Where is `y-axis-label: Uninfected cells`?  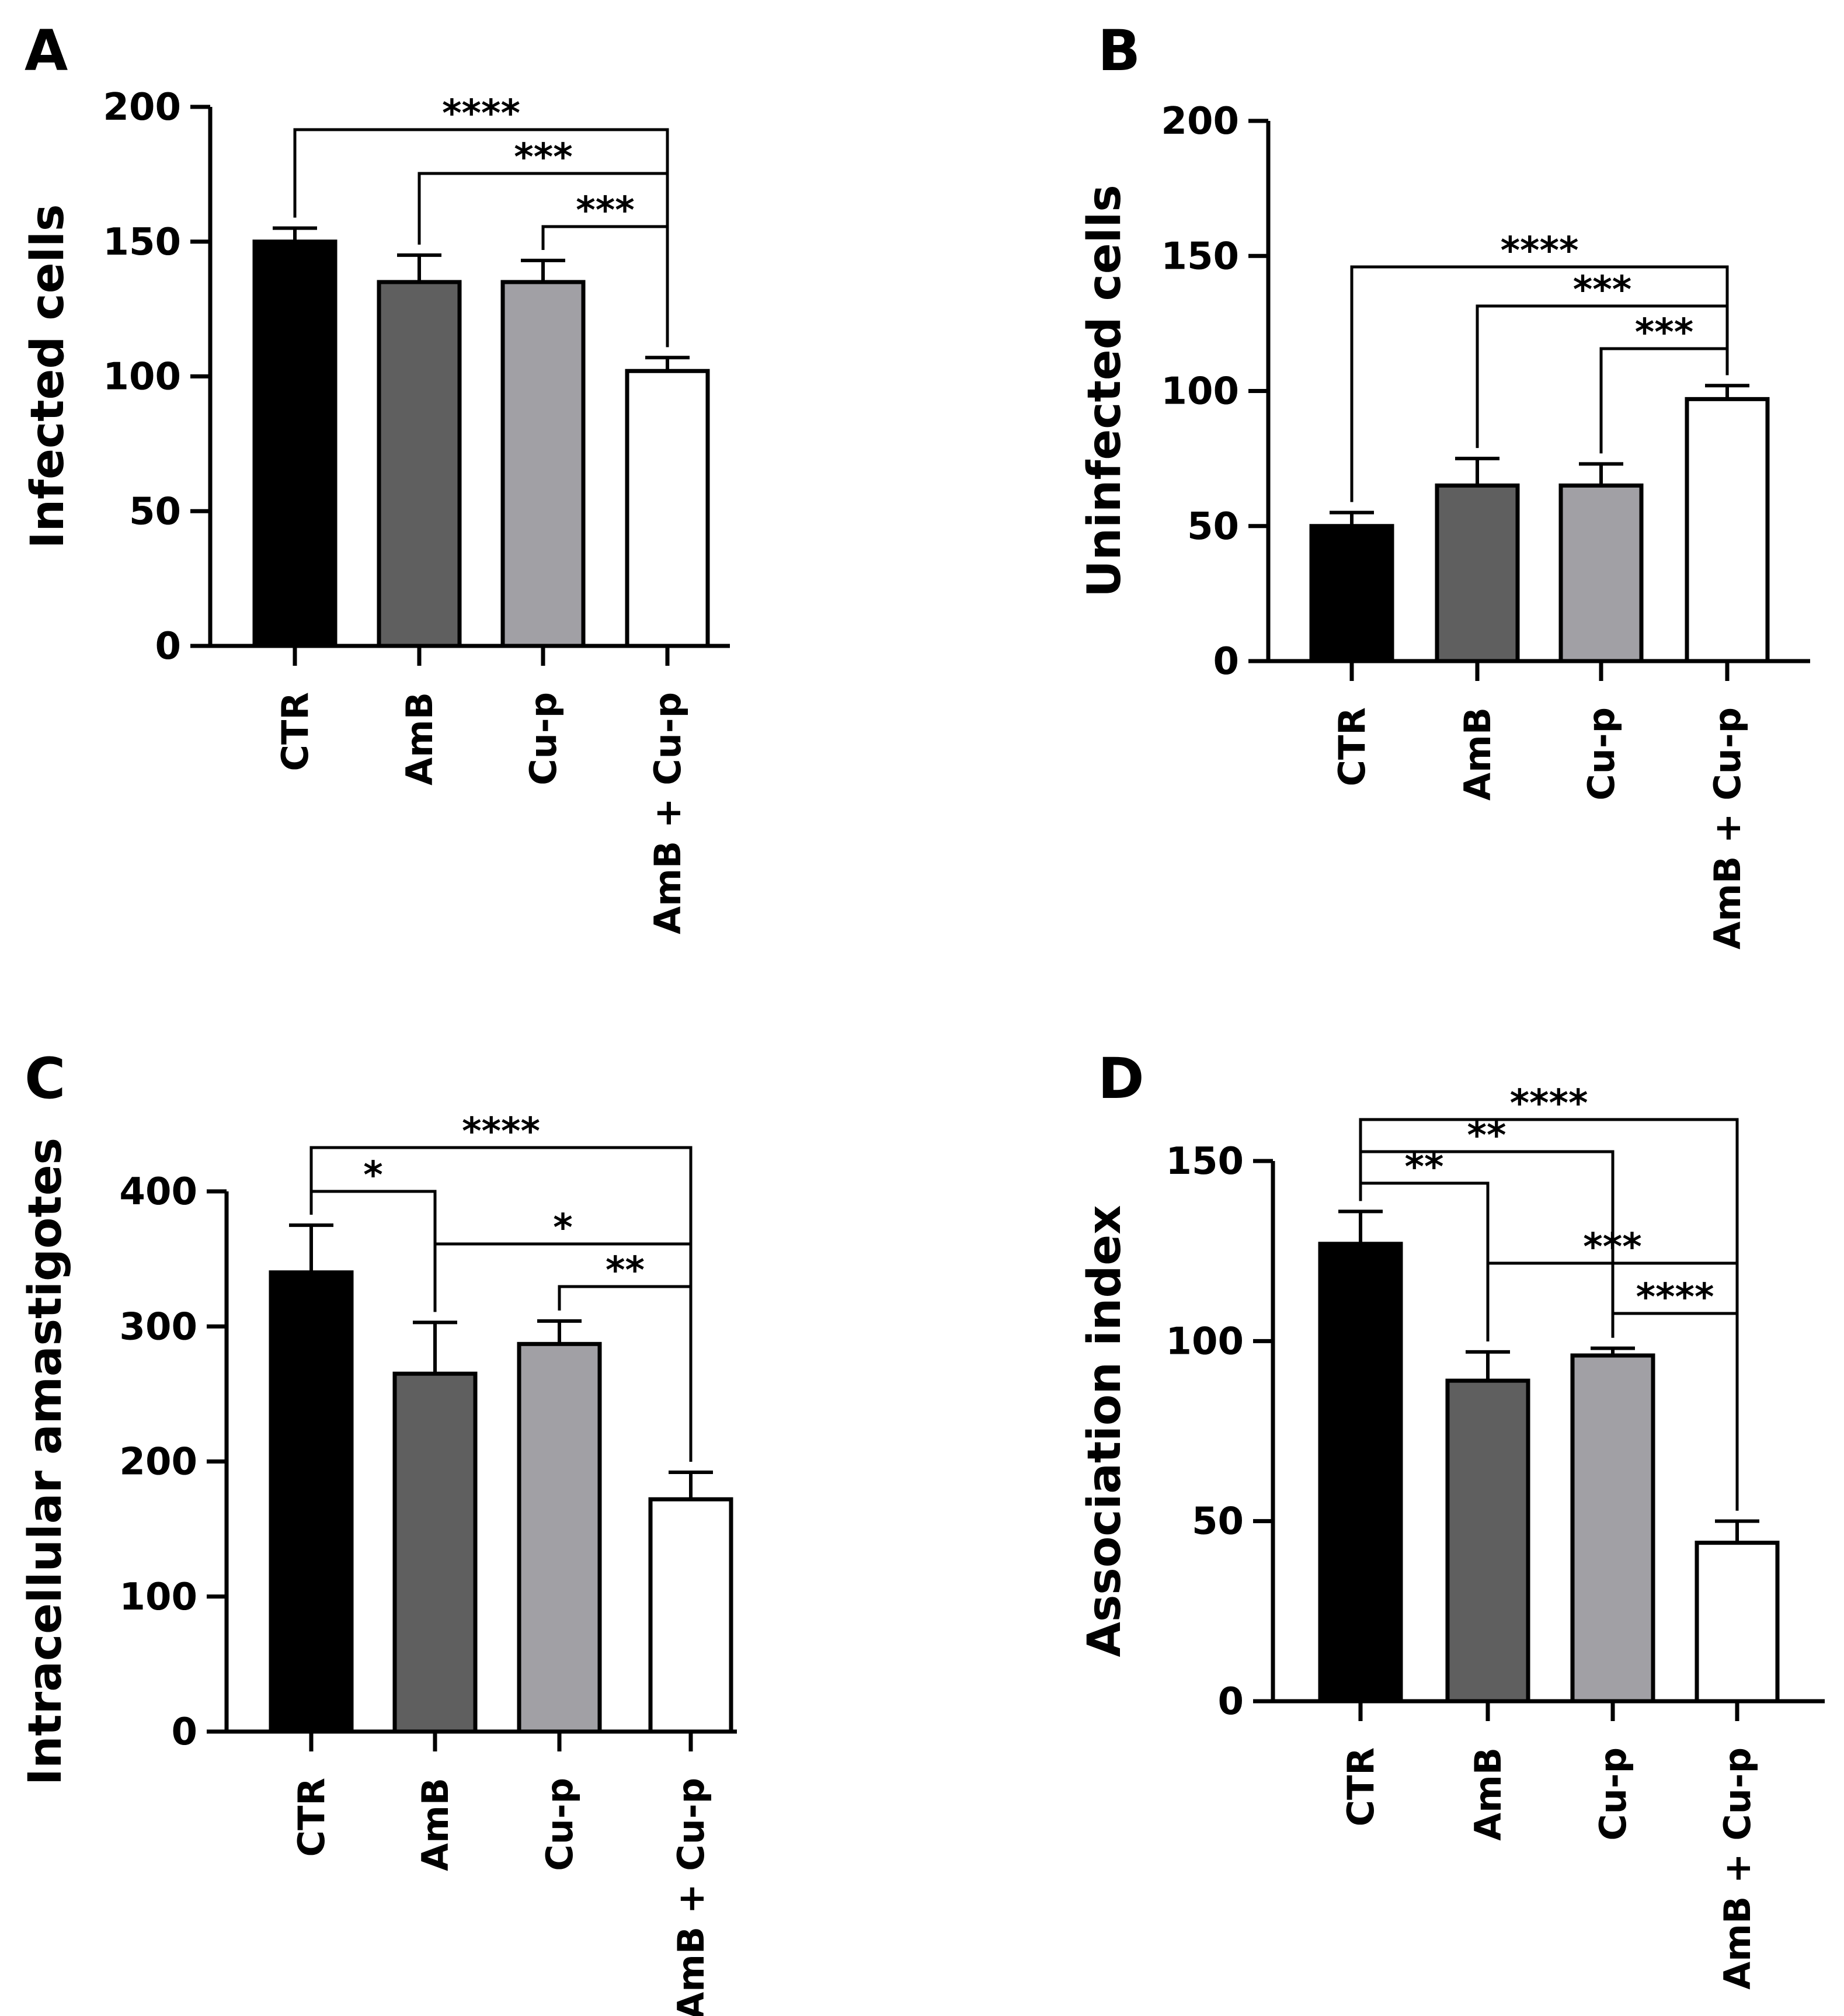 y-axis-label: Uninfected cells is located at coordinates (1104, 391).